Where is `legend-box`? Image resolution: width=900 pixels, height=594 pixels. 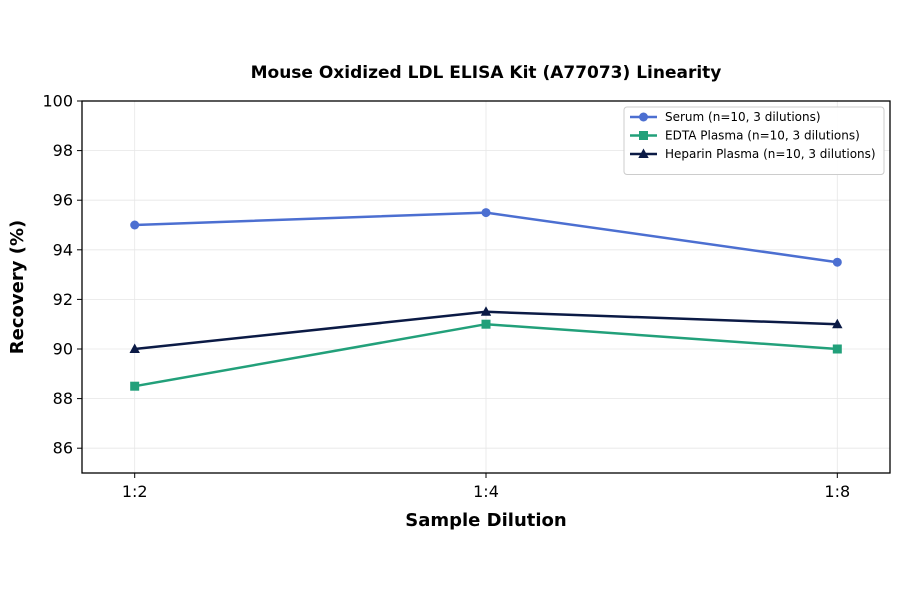 legend-box is located at coordinates (754, 140).